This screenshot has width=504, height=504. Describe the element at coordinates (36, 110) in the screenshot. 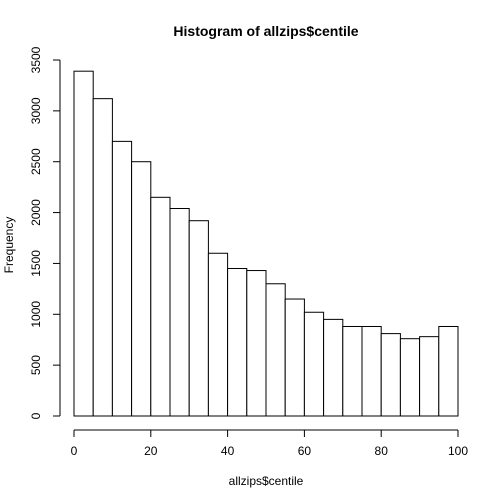

I see `y-tick-label: 3000` at that location.